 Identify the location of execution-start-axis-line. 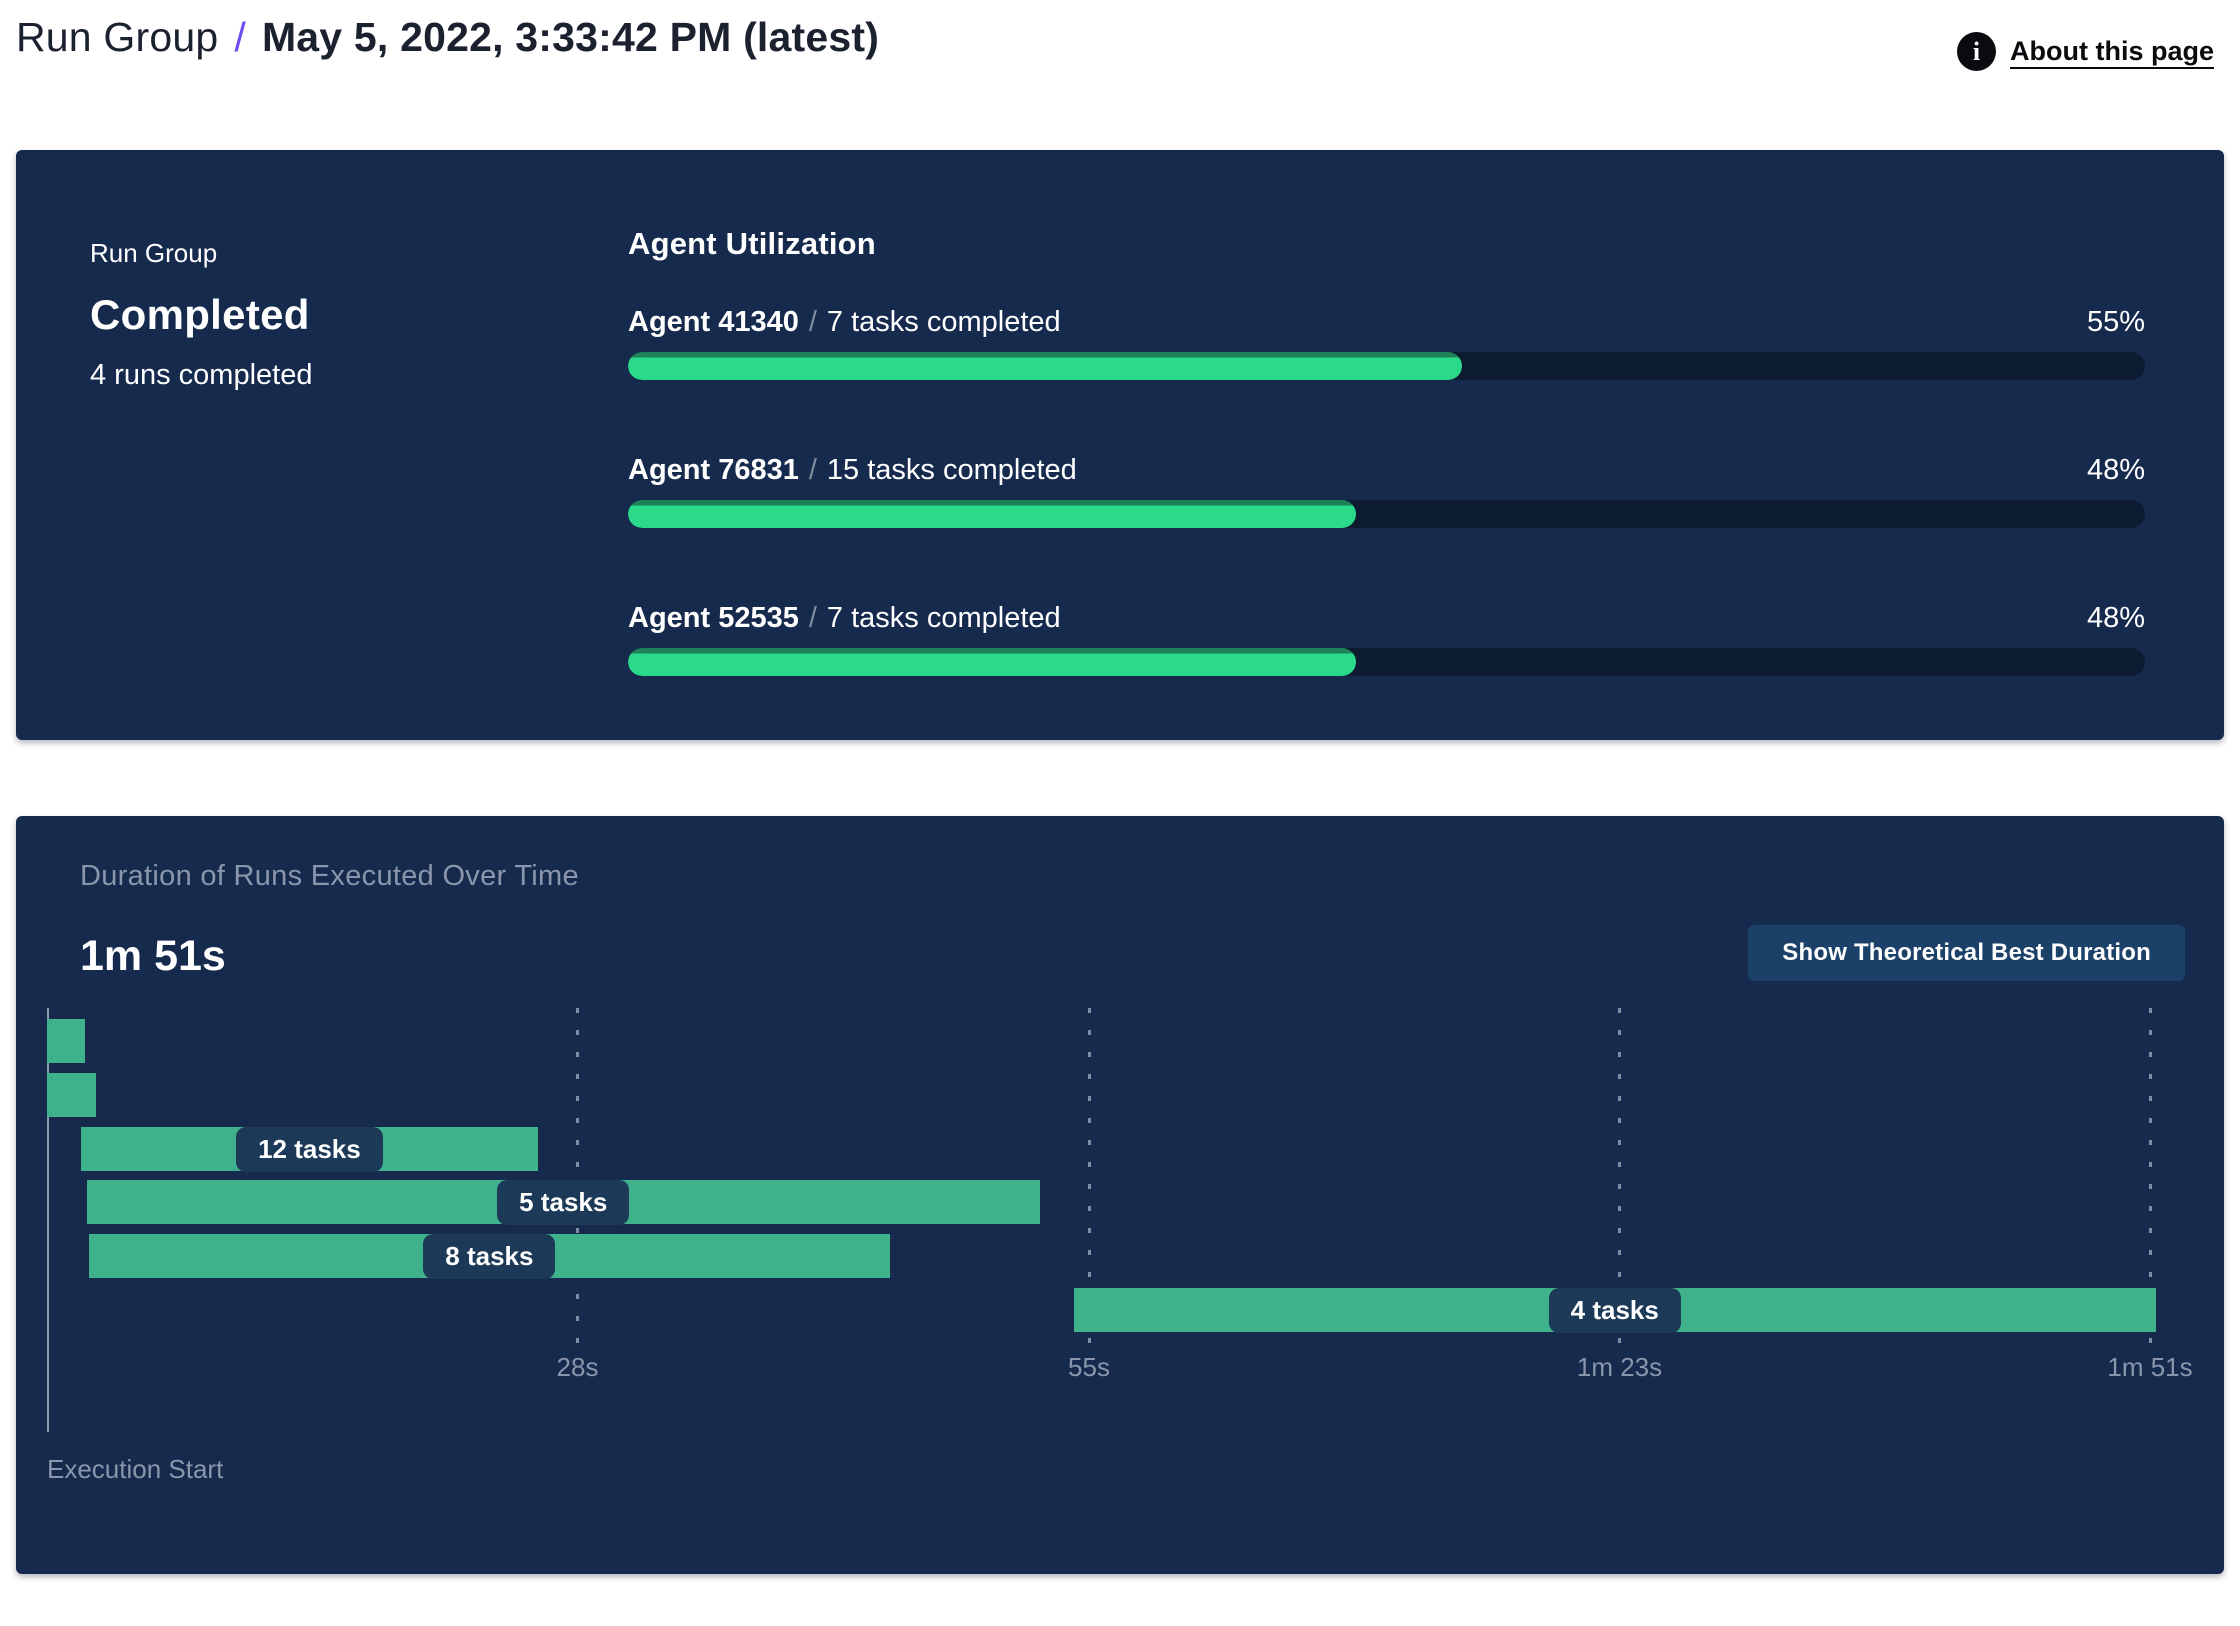
(48, 1220).